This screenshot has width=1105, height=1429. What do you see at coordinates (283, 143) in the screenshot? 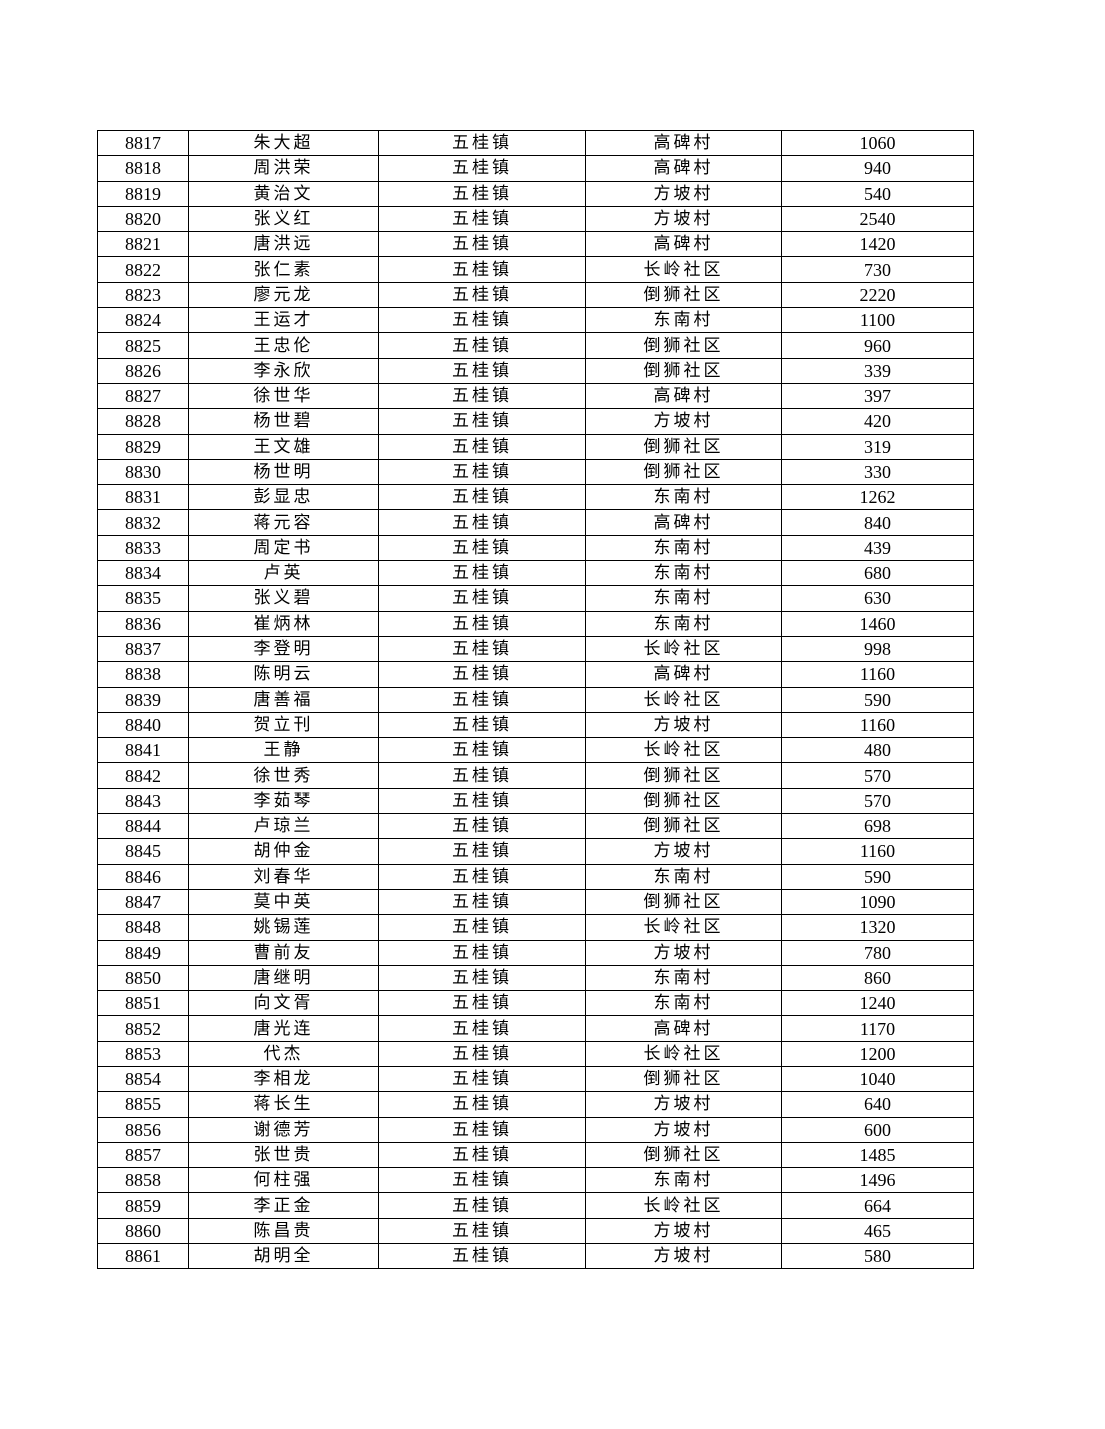
I see `person-name-cell: 朱大超` at bounding box center [283, 143].